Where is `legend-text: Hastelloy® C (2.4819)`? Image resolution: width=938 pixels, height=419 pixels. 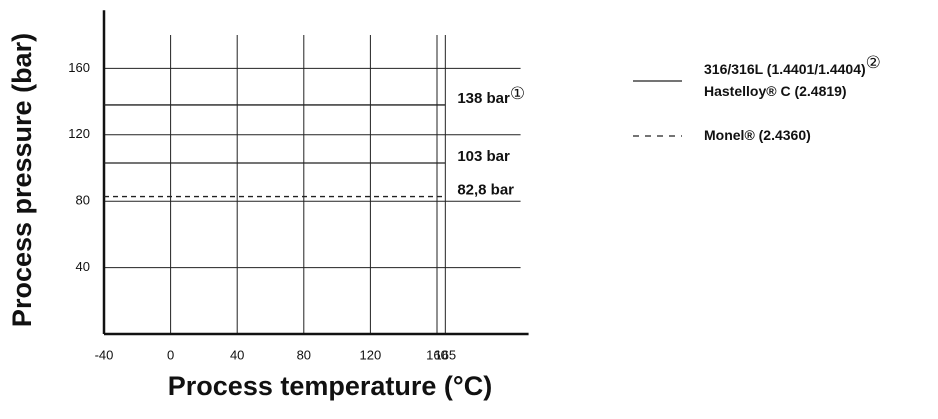
legend-text: Hastelloy® C (2.4819) is located at coordinates (775, 91).